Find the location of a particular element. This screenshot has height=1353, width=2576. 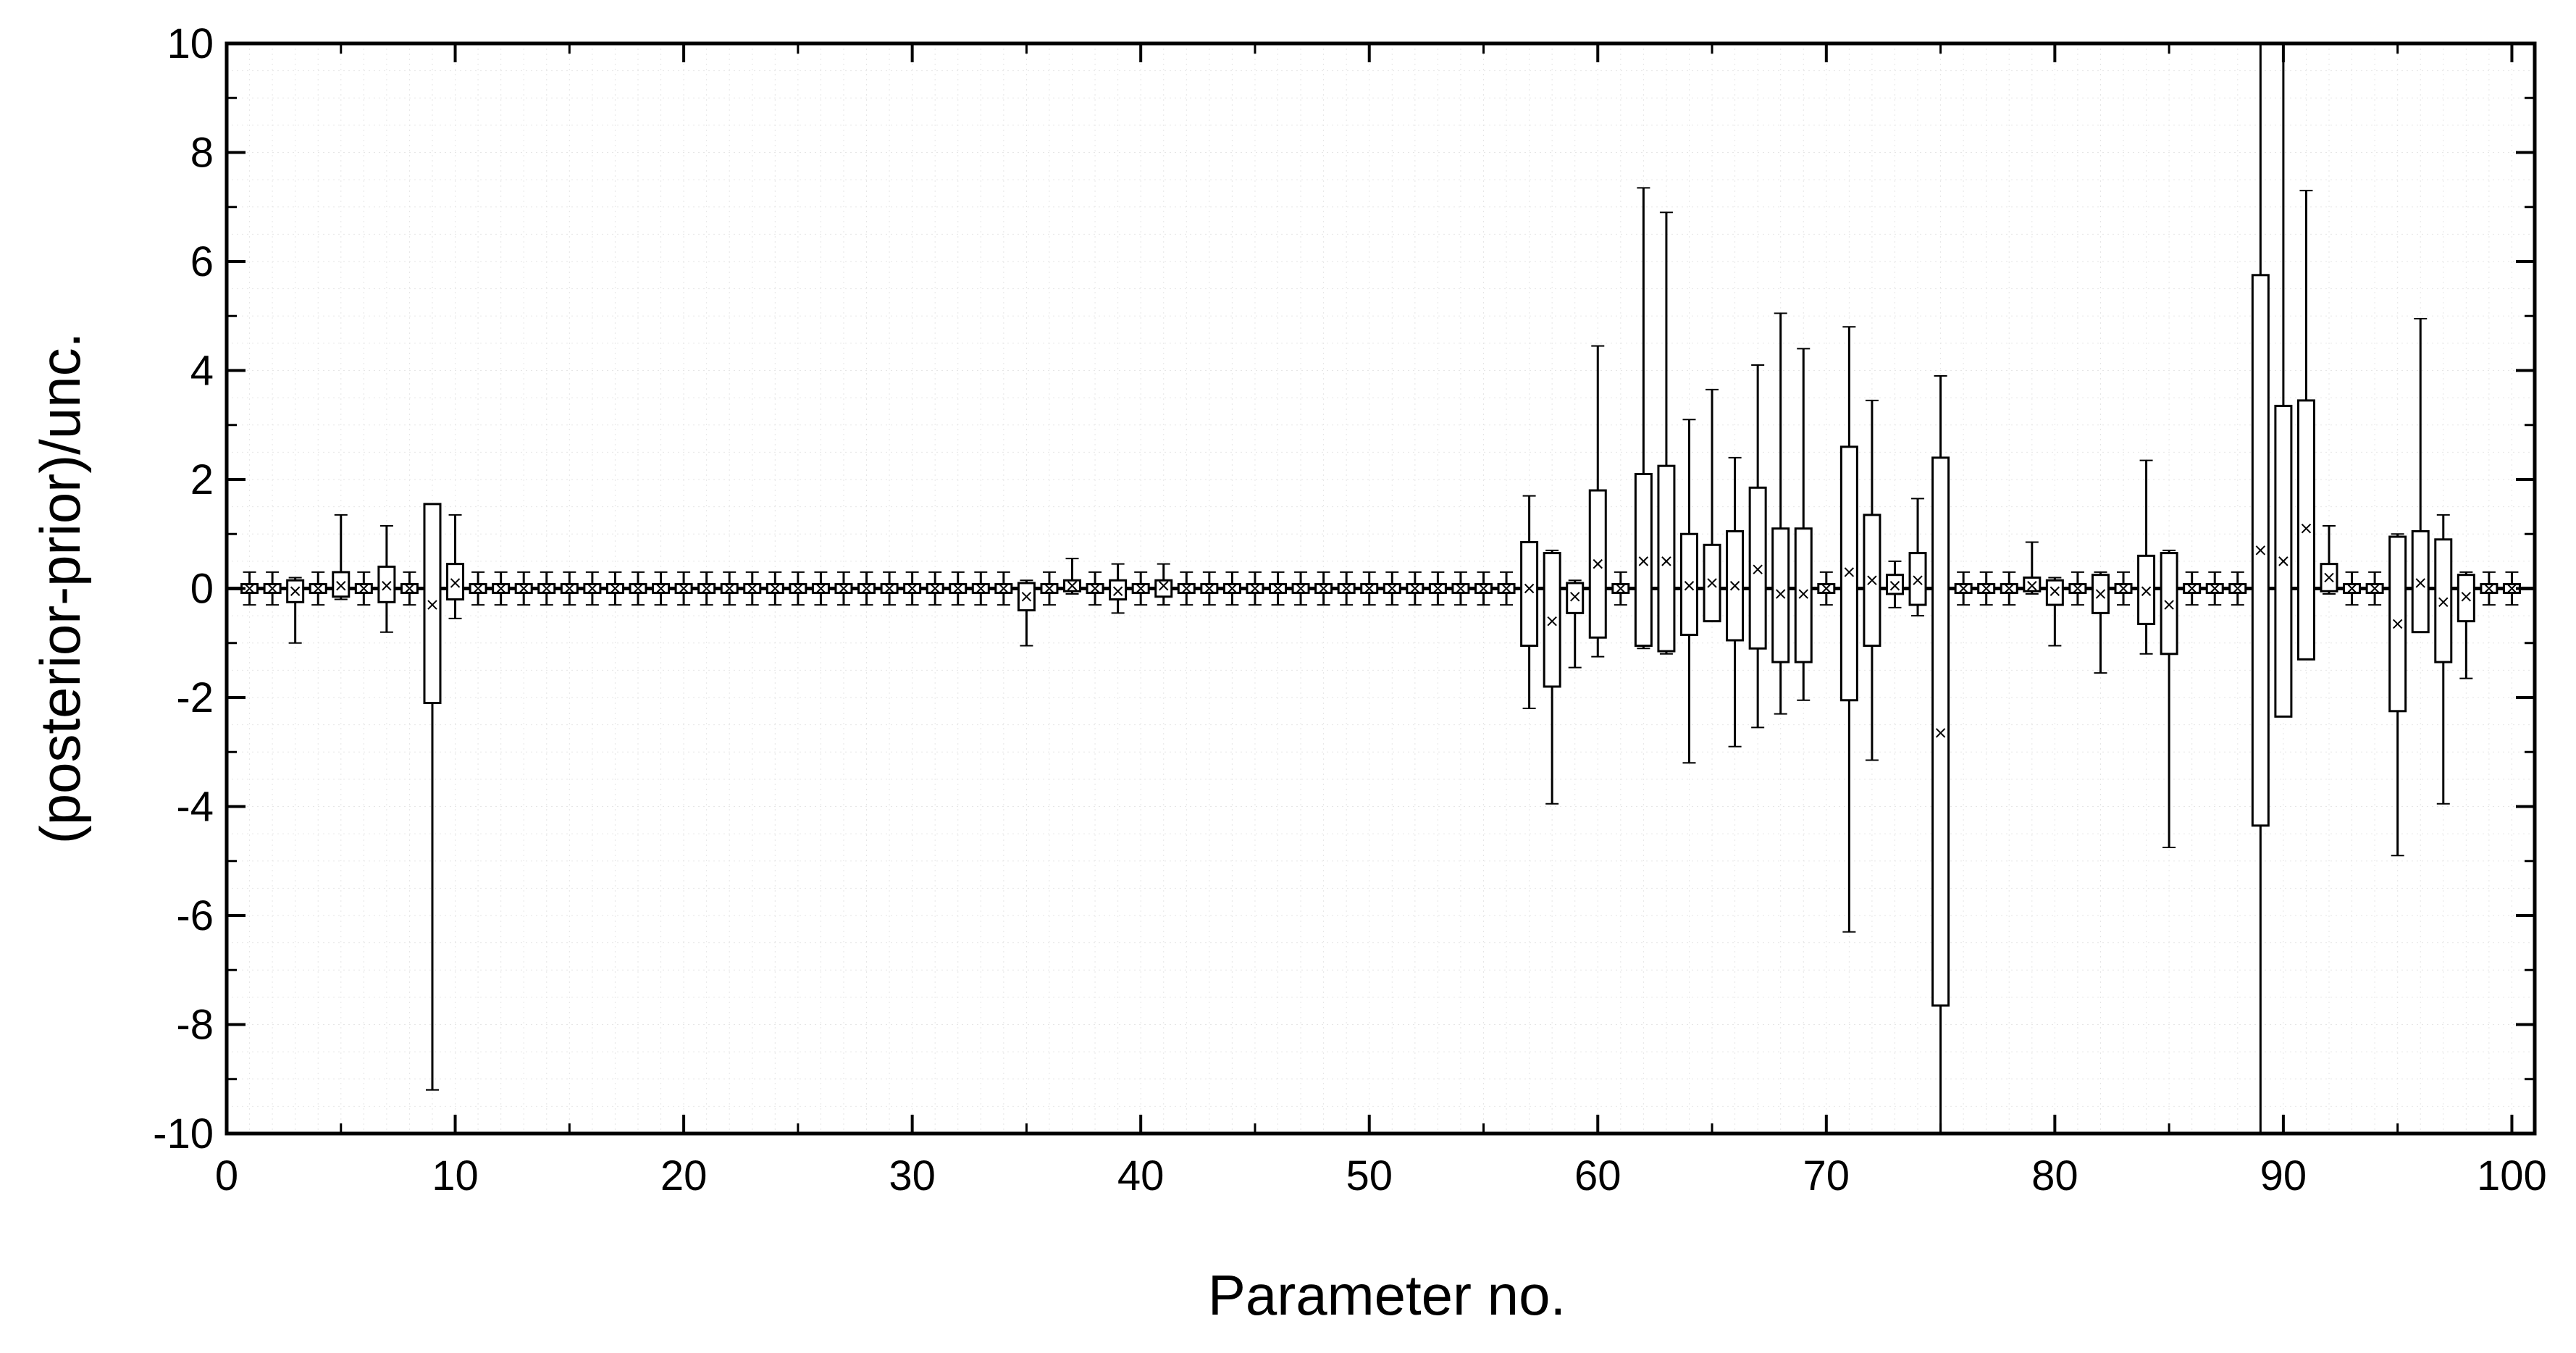

y-tick-label: -2 is located at coordinates (195, 697).